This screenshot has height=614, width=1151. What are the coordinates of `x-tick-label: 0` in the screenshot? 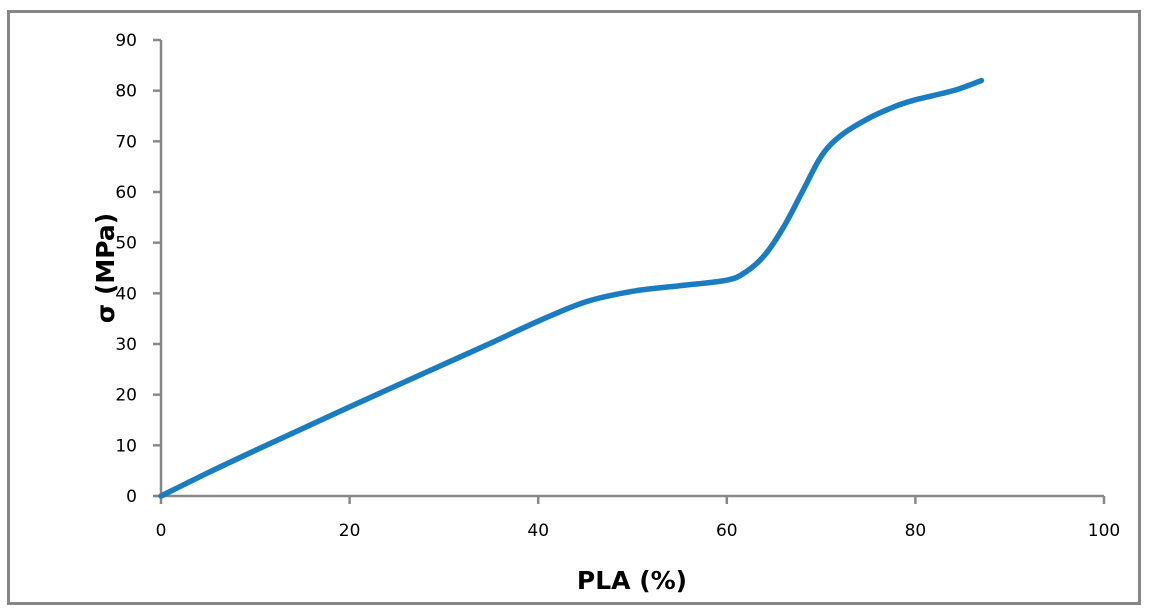 It's located at (161, 531).